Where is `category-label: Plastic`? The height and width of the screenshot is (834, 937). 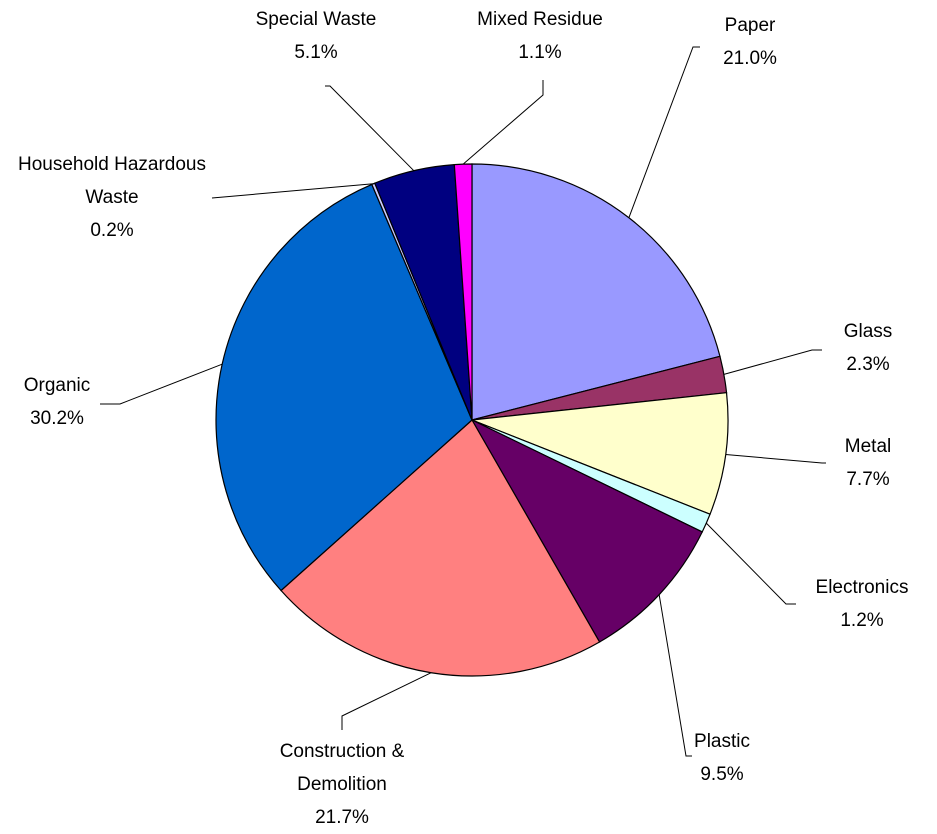 category-label: Plastic is located at coordinates (722, 741).